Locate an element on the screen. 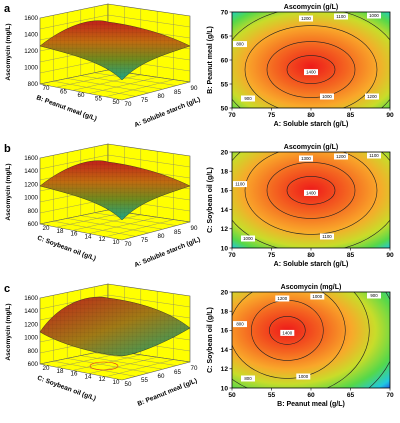  panel-letter: a is located at coordinates (7, 9).